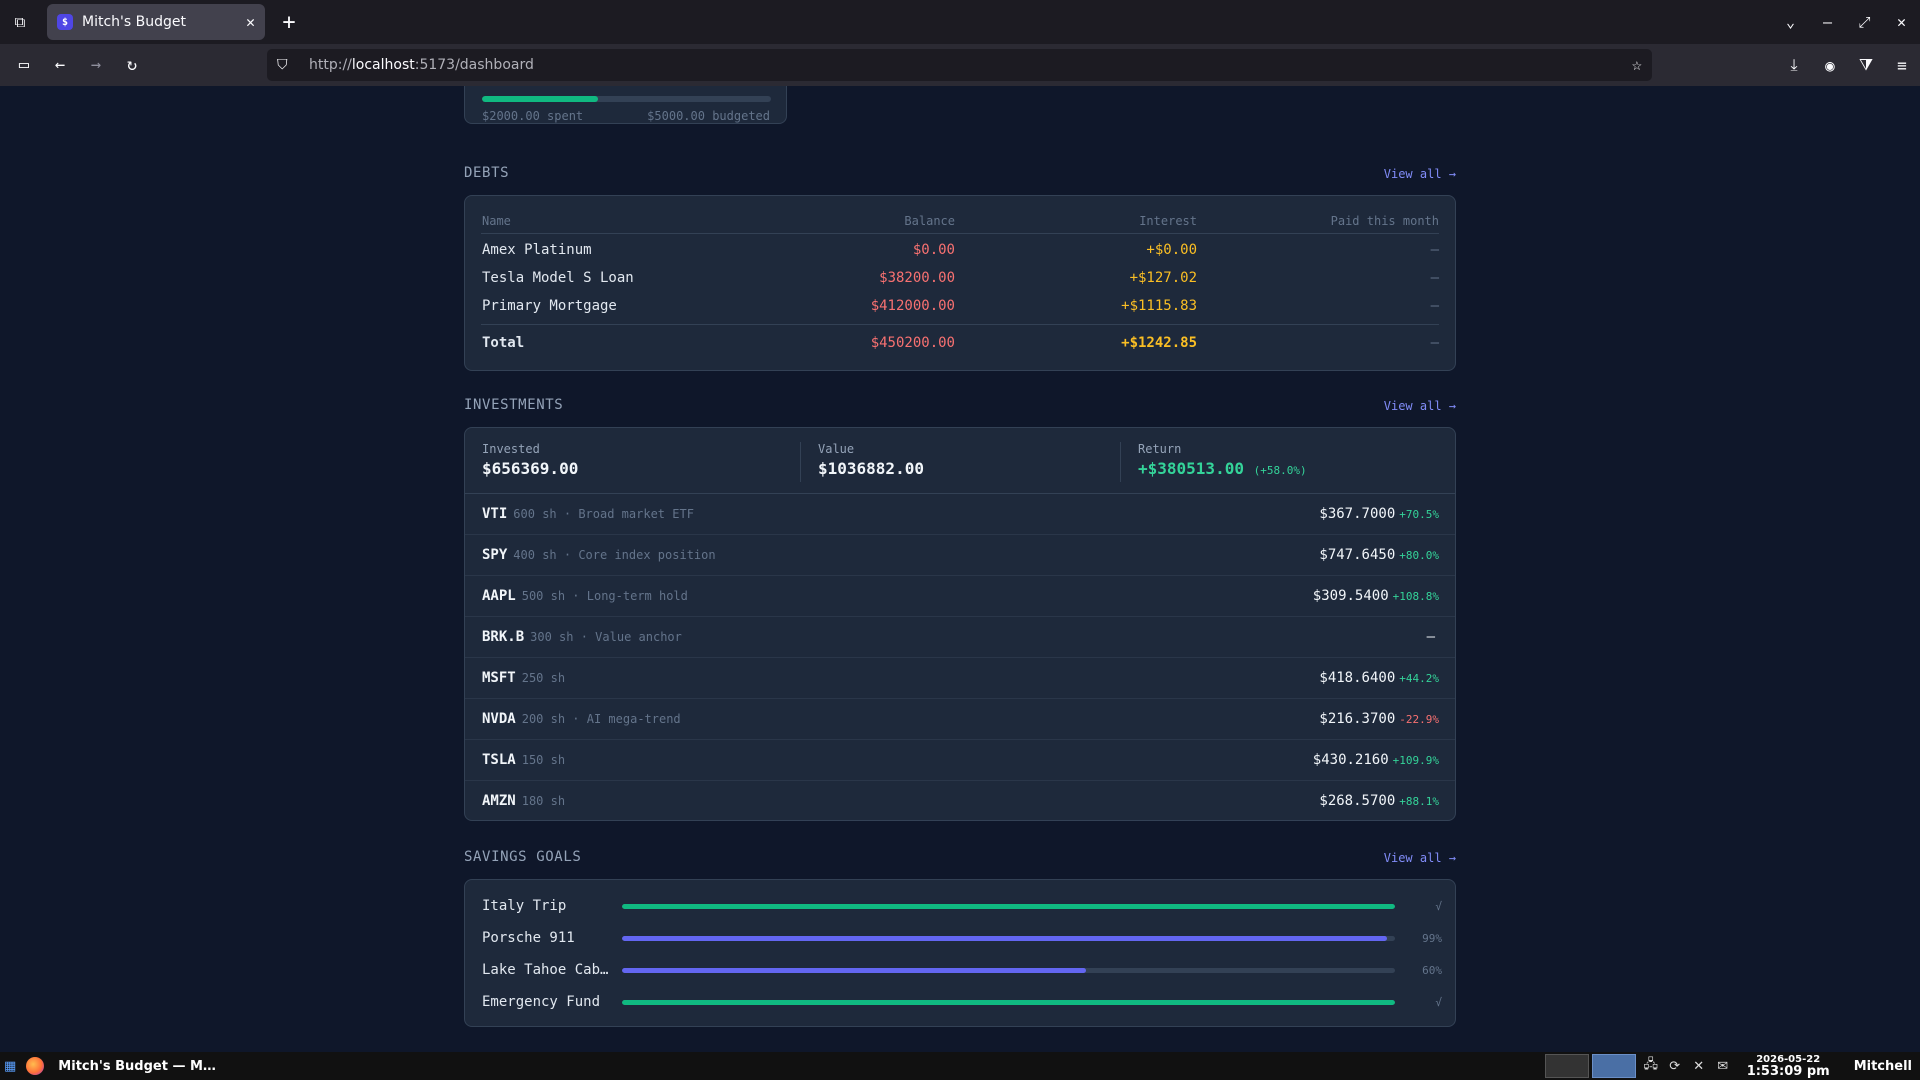 This screenshot has height=1080, width=1920. What do you see at coordinates (1168, 221) in the screenshot?
I see `col-interest: Interest` at bounding box center [1168, 221].